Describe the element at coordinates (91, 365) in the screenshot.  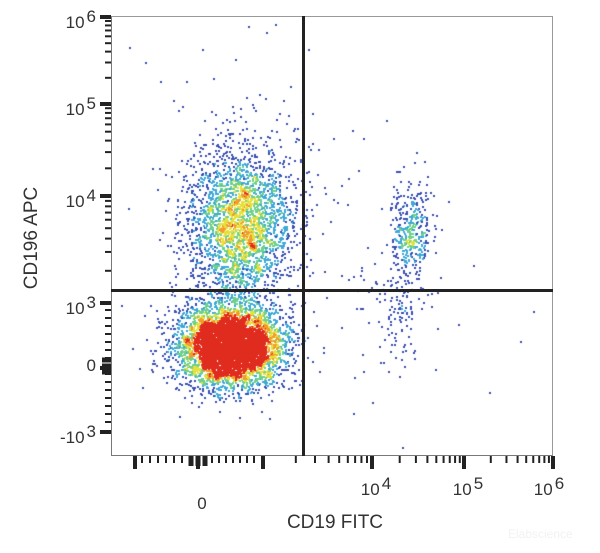
I see `y-tick-label: 0` at that location.